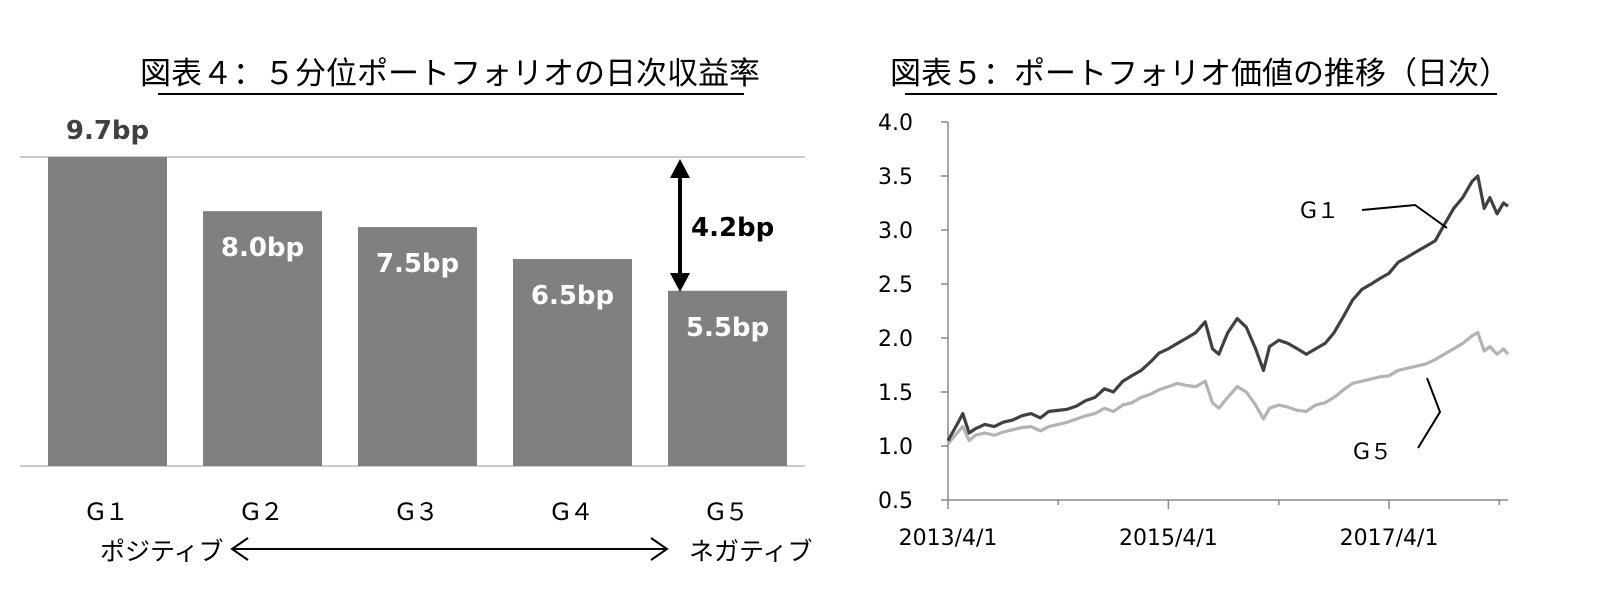 The width and height of the screenshot is (1605, 611). What do you see at coordinates (262, 512) in the screenshot?
I see `bar-category-2: G２` at bounding box center [262, 512].